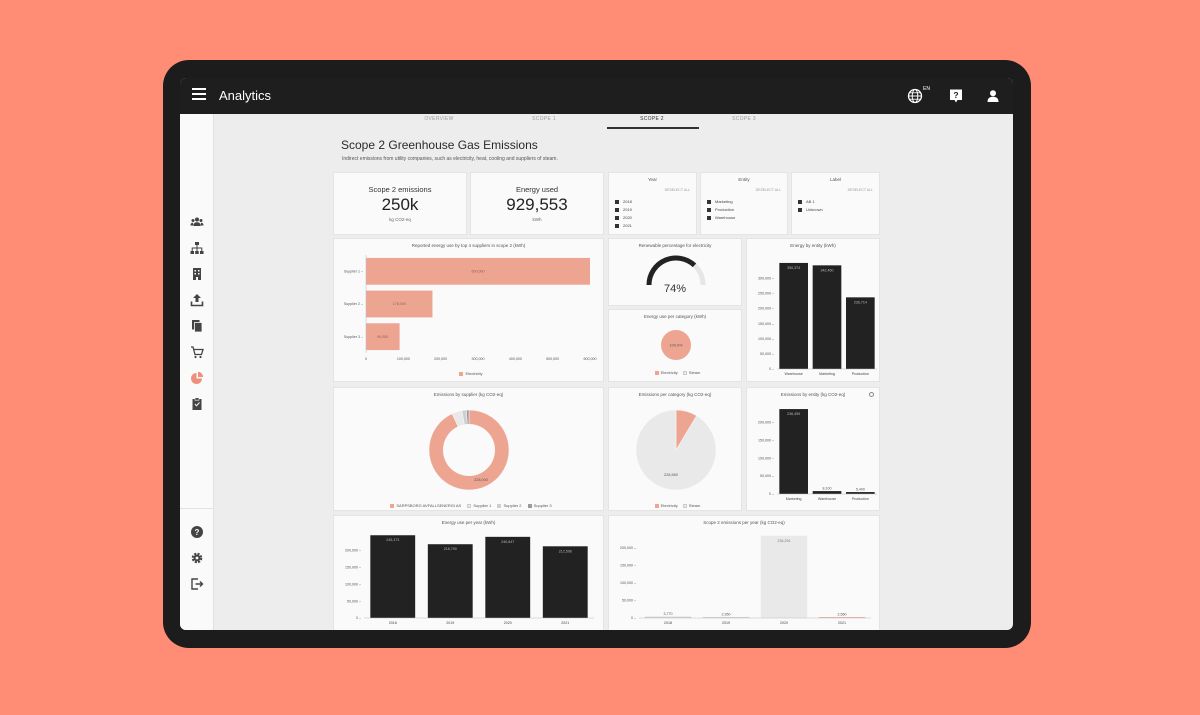  What do you see at coordinates (197, 326) in the screenshot?
I see `documents-icon` at bounding box center [197, 326].